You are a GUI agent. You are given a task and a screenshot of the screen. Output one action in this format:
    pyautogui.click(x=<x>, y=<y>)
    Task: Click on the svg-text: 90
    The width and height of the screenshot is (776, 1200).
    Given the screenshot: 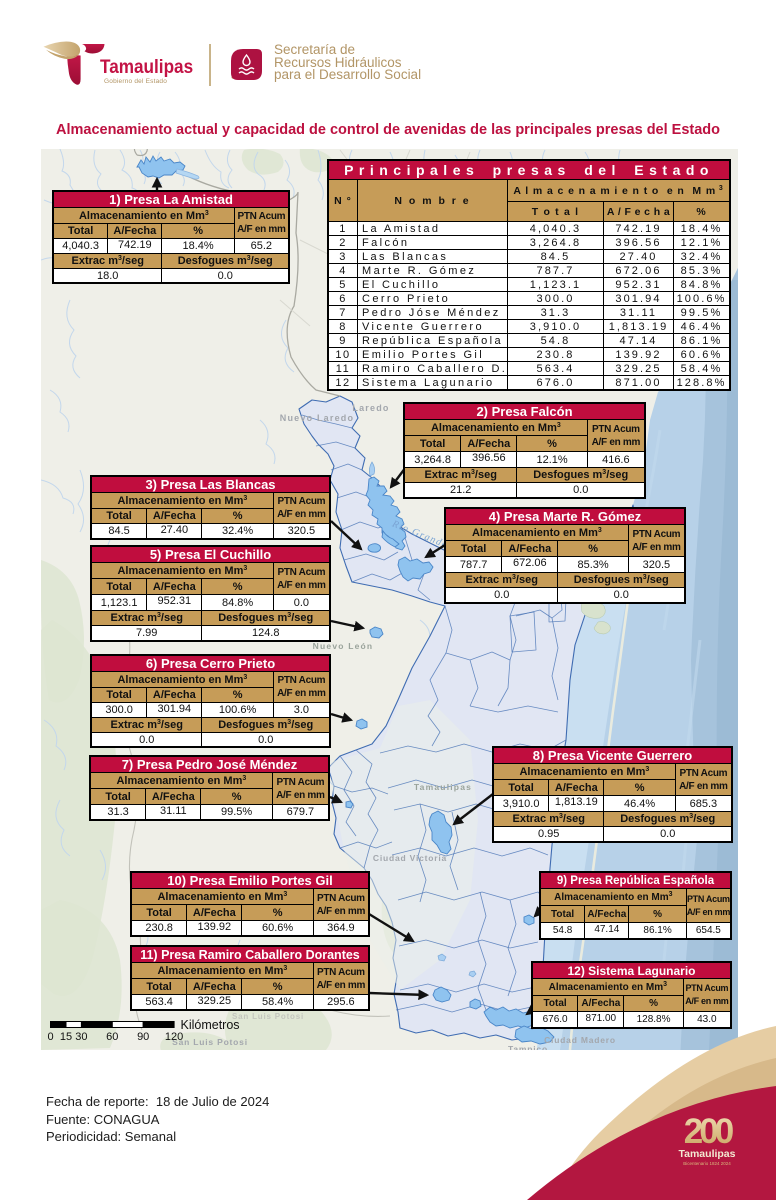 What is the action you would take?
    pyautogui.click(x=143, y=1037)
    